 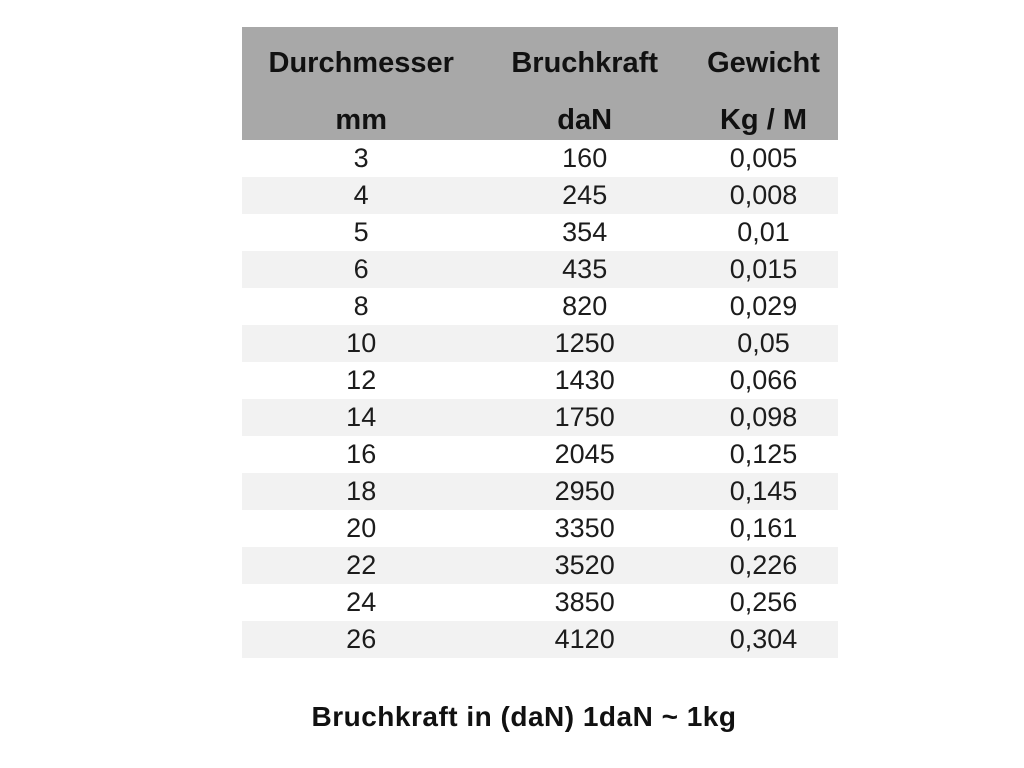 What do you see at coordinates (763, 528) in the screenshot?
I see `table-cell: 0,161` at bounding box center [763, 528].